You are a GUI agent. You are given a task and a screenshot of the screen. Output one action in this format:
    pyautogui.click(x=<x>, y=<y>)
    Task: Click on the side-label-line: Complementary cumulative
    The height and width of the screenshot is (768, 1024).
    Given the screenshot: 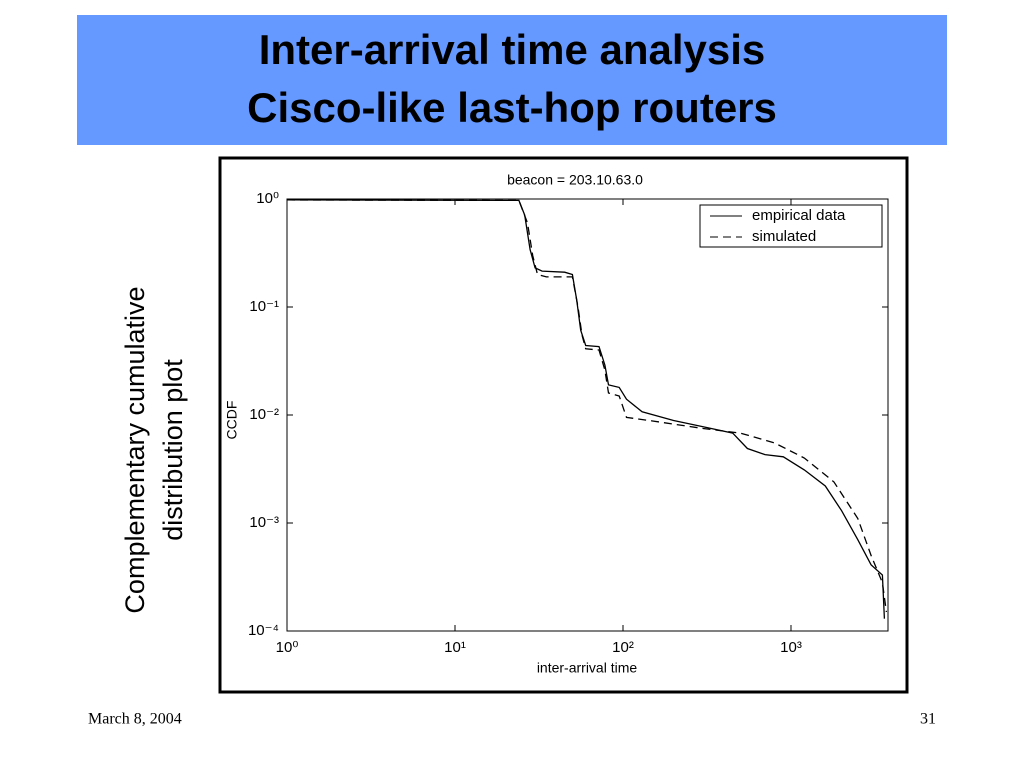 What is the action you would take?
    pyautogui.click(x=135, y=449)
    